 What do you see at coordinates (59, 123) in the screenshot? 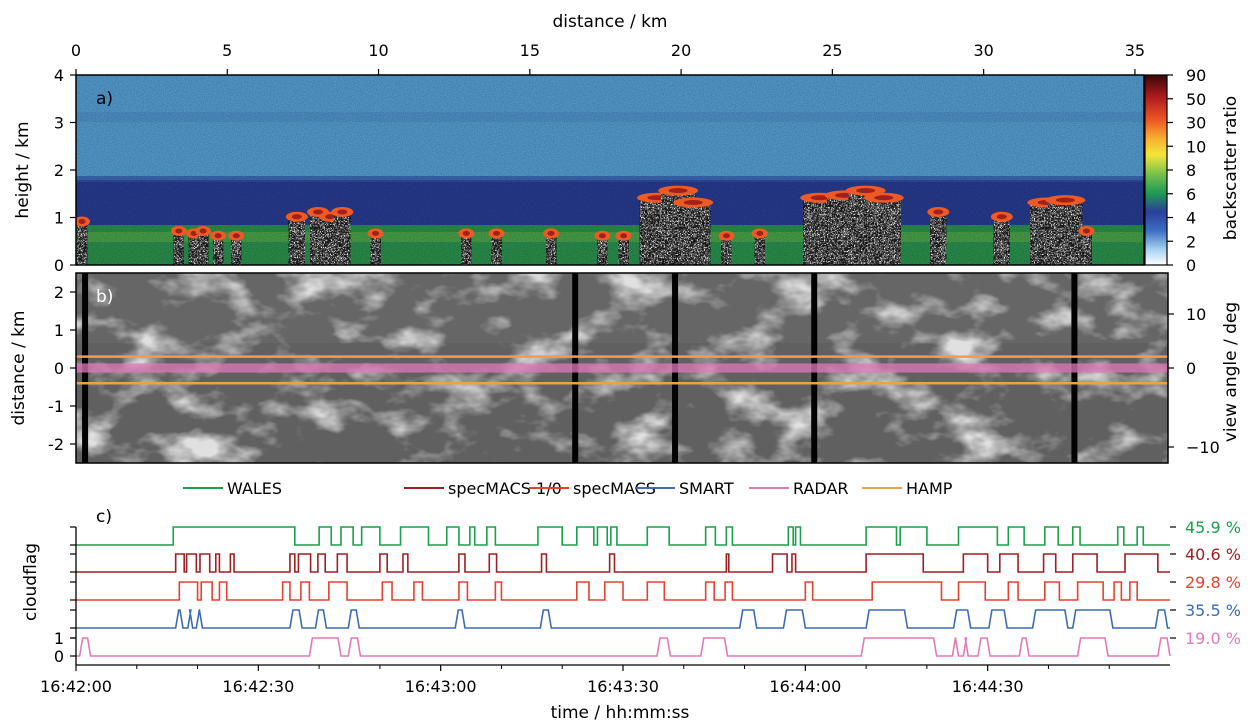
I see `y-tick-label: 3` at bounding box center [59, 123].